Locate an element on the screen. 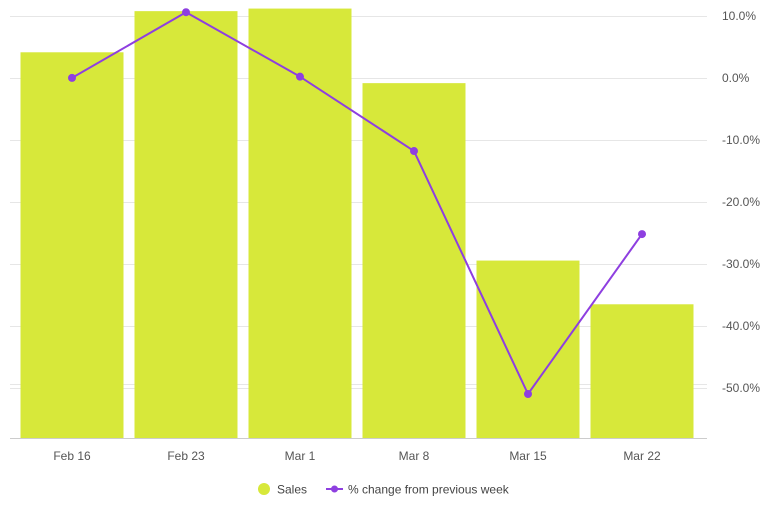  x-tick-label: Mar 8 is located at coordinates (414, 456).